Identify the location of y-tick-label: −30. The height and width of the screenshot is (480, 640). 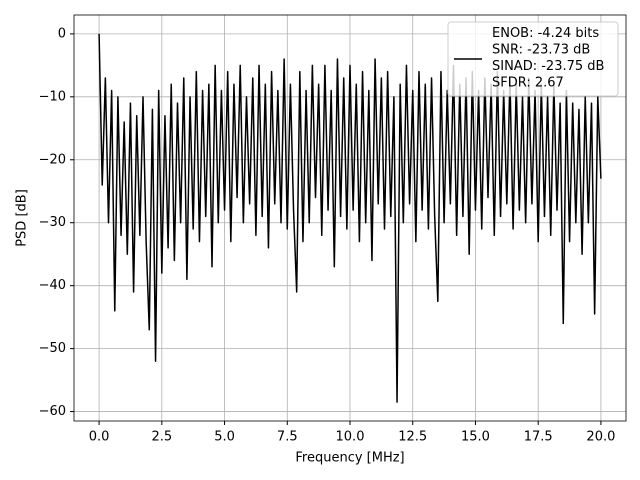
(52, 222).